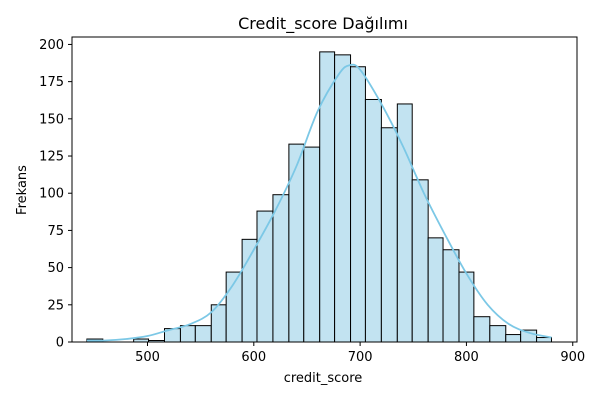  I want to click on y-axis-label: Frekans, so click(22, 190).